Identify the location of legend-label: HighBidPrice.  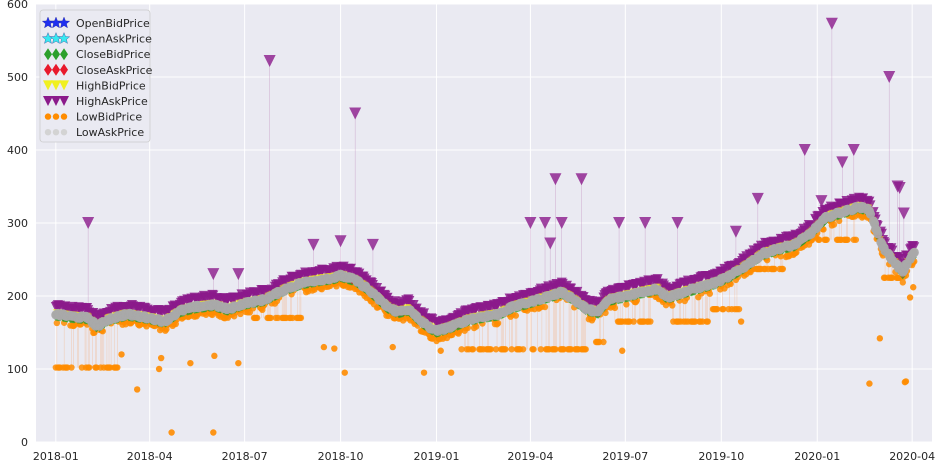
(111, 85).